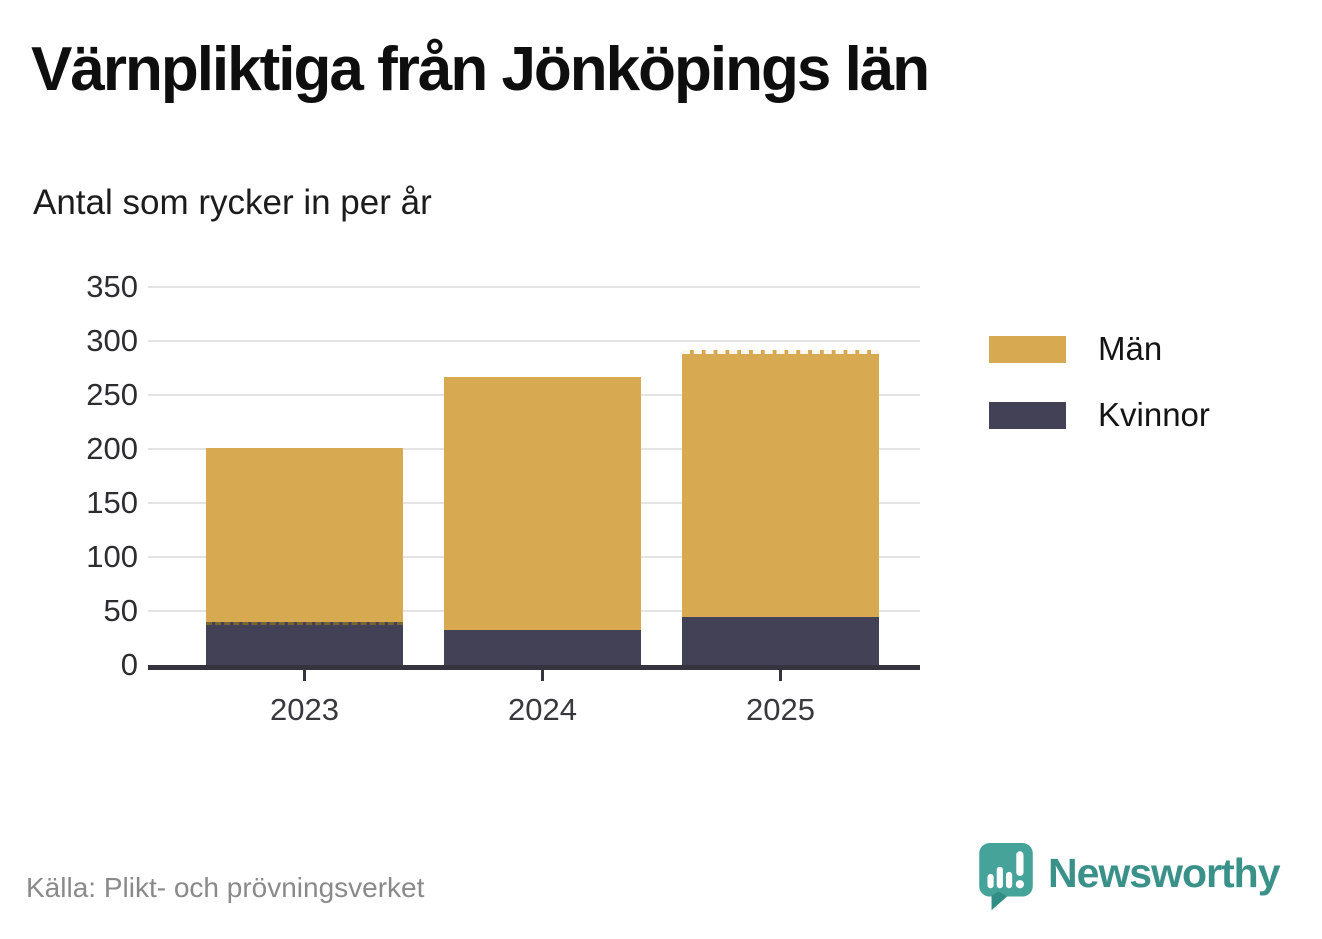 The height and width of the screenshot is (939, 1322). What do you see at coordinates (112, 448) in the screenshot?
I see `y-axis-label-200: 200` at bounding box center [112, 448].